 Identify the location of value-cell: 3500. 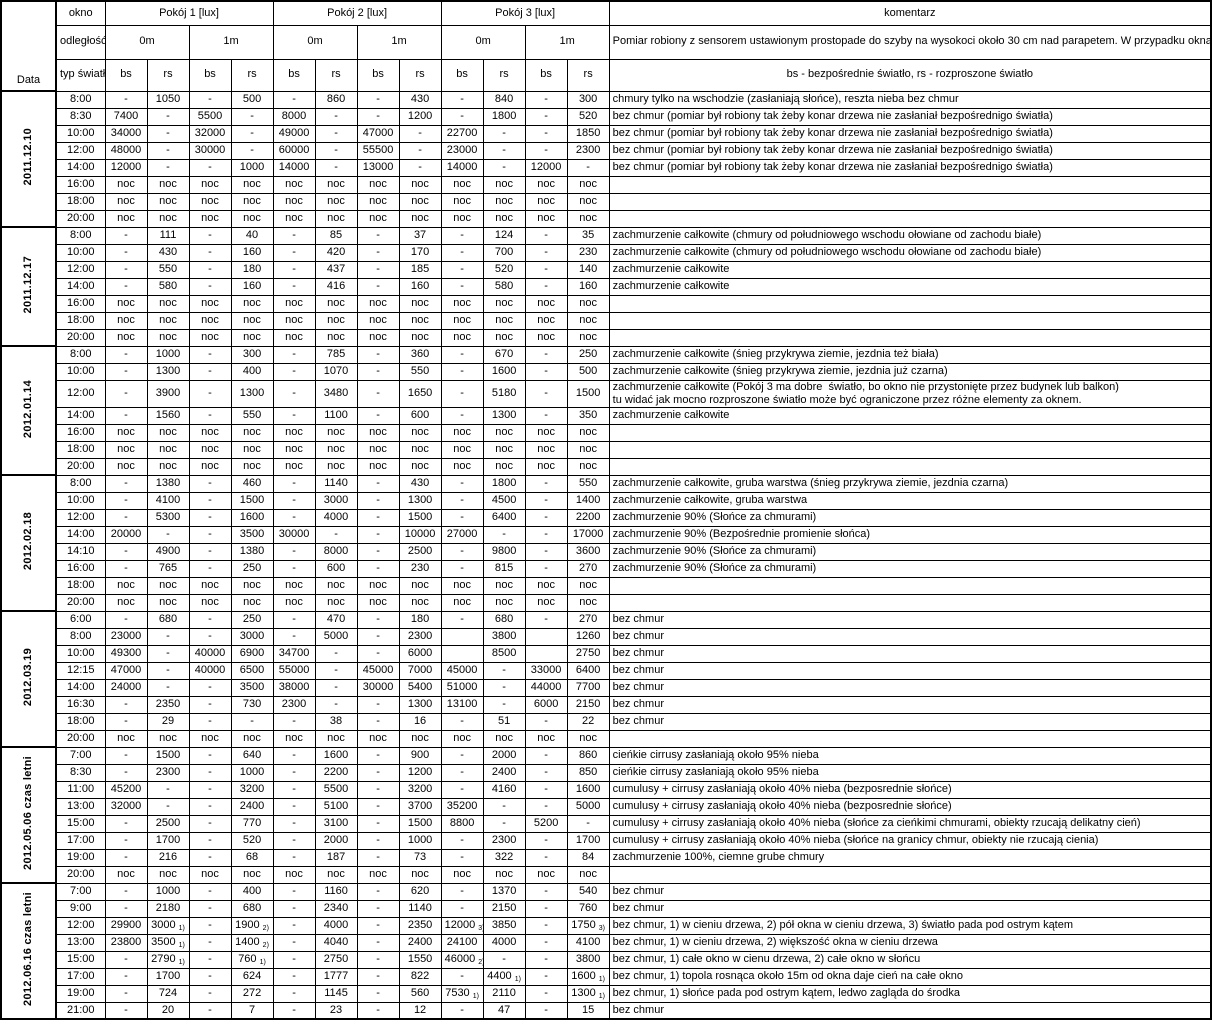
(252, 534).